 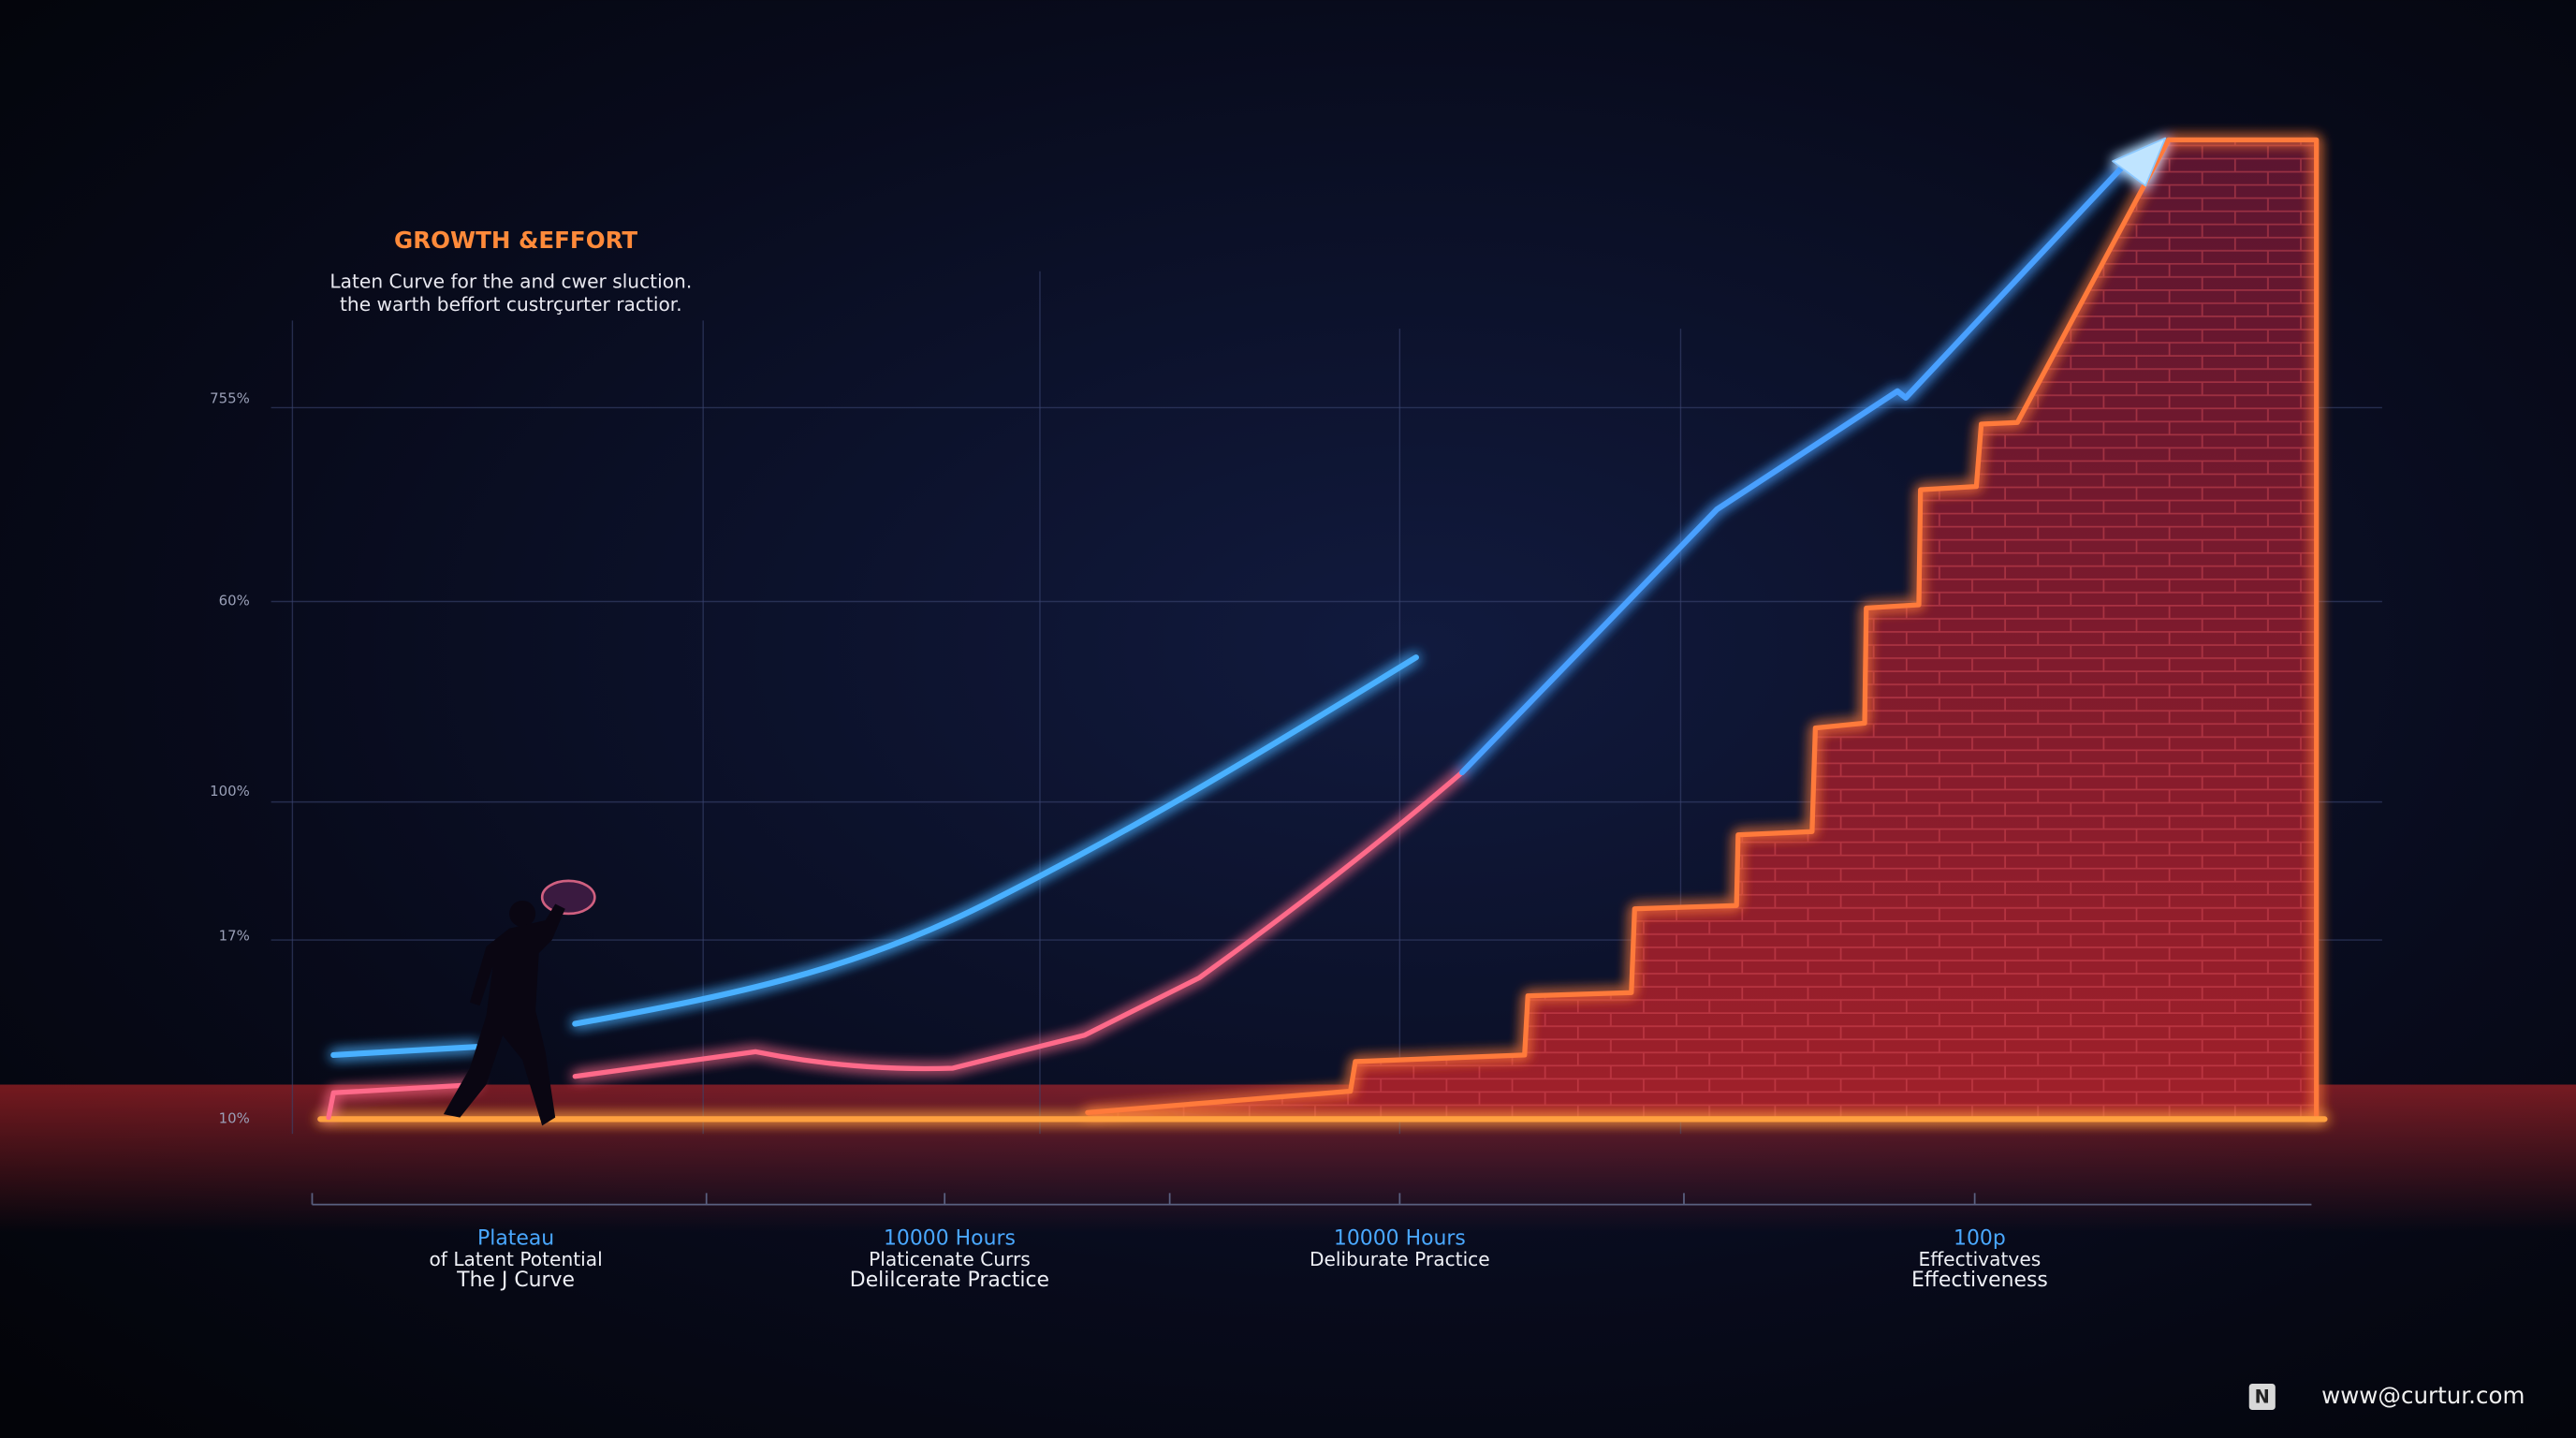 I want to click on latent-curve, so click(x=875, y=856).